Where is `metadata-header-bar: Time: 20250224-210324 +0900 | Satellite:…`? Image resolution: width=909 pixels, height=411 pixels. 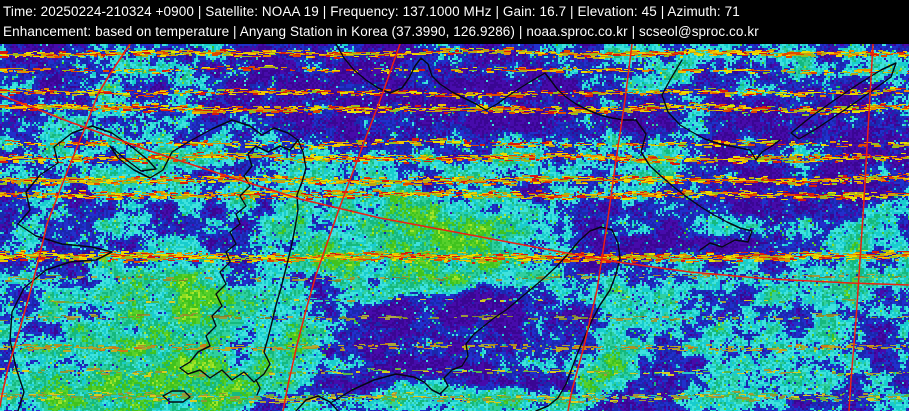
metadata-header-bar: Time: 20250224-210324 +0900 | Satellite:… is located at coordinates (454, 22).